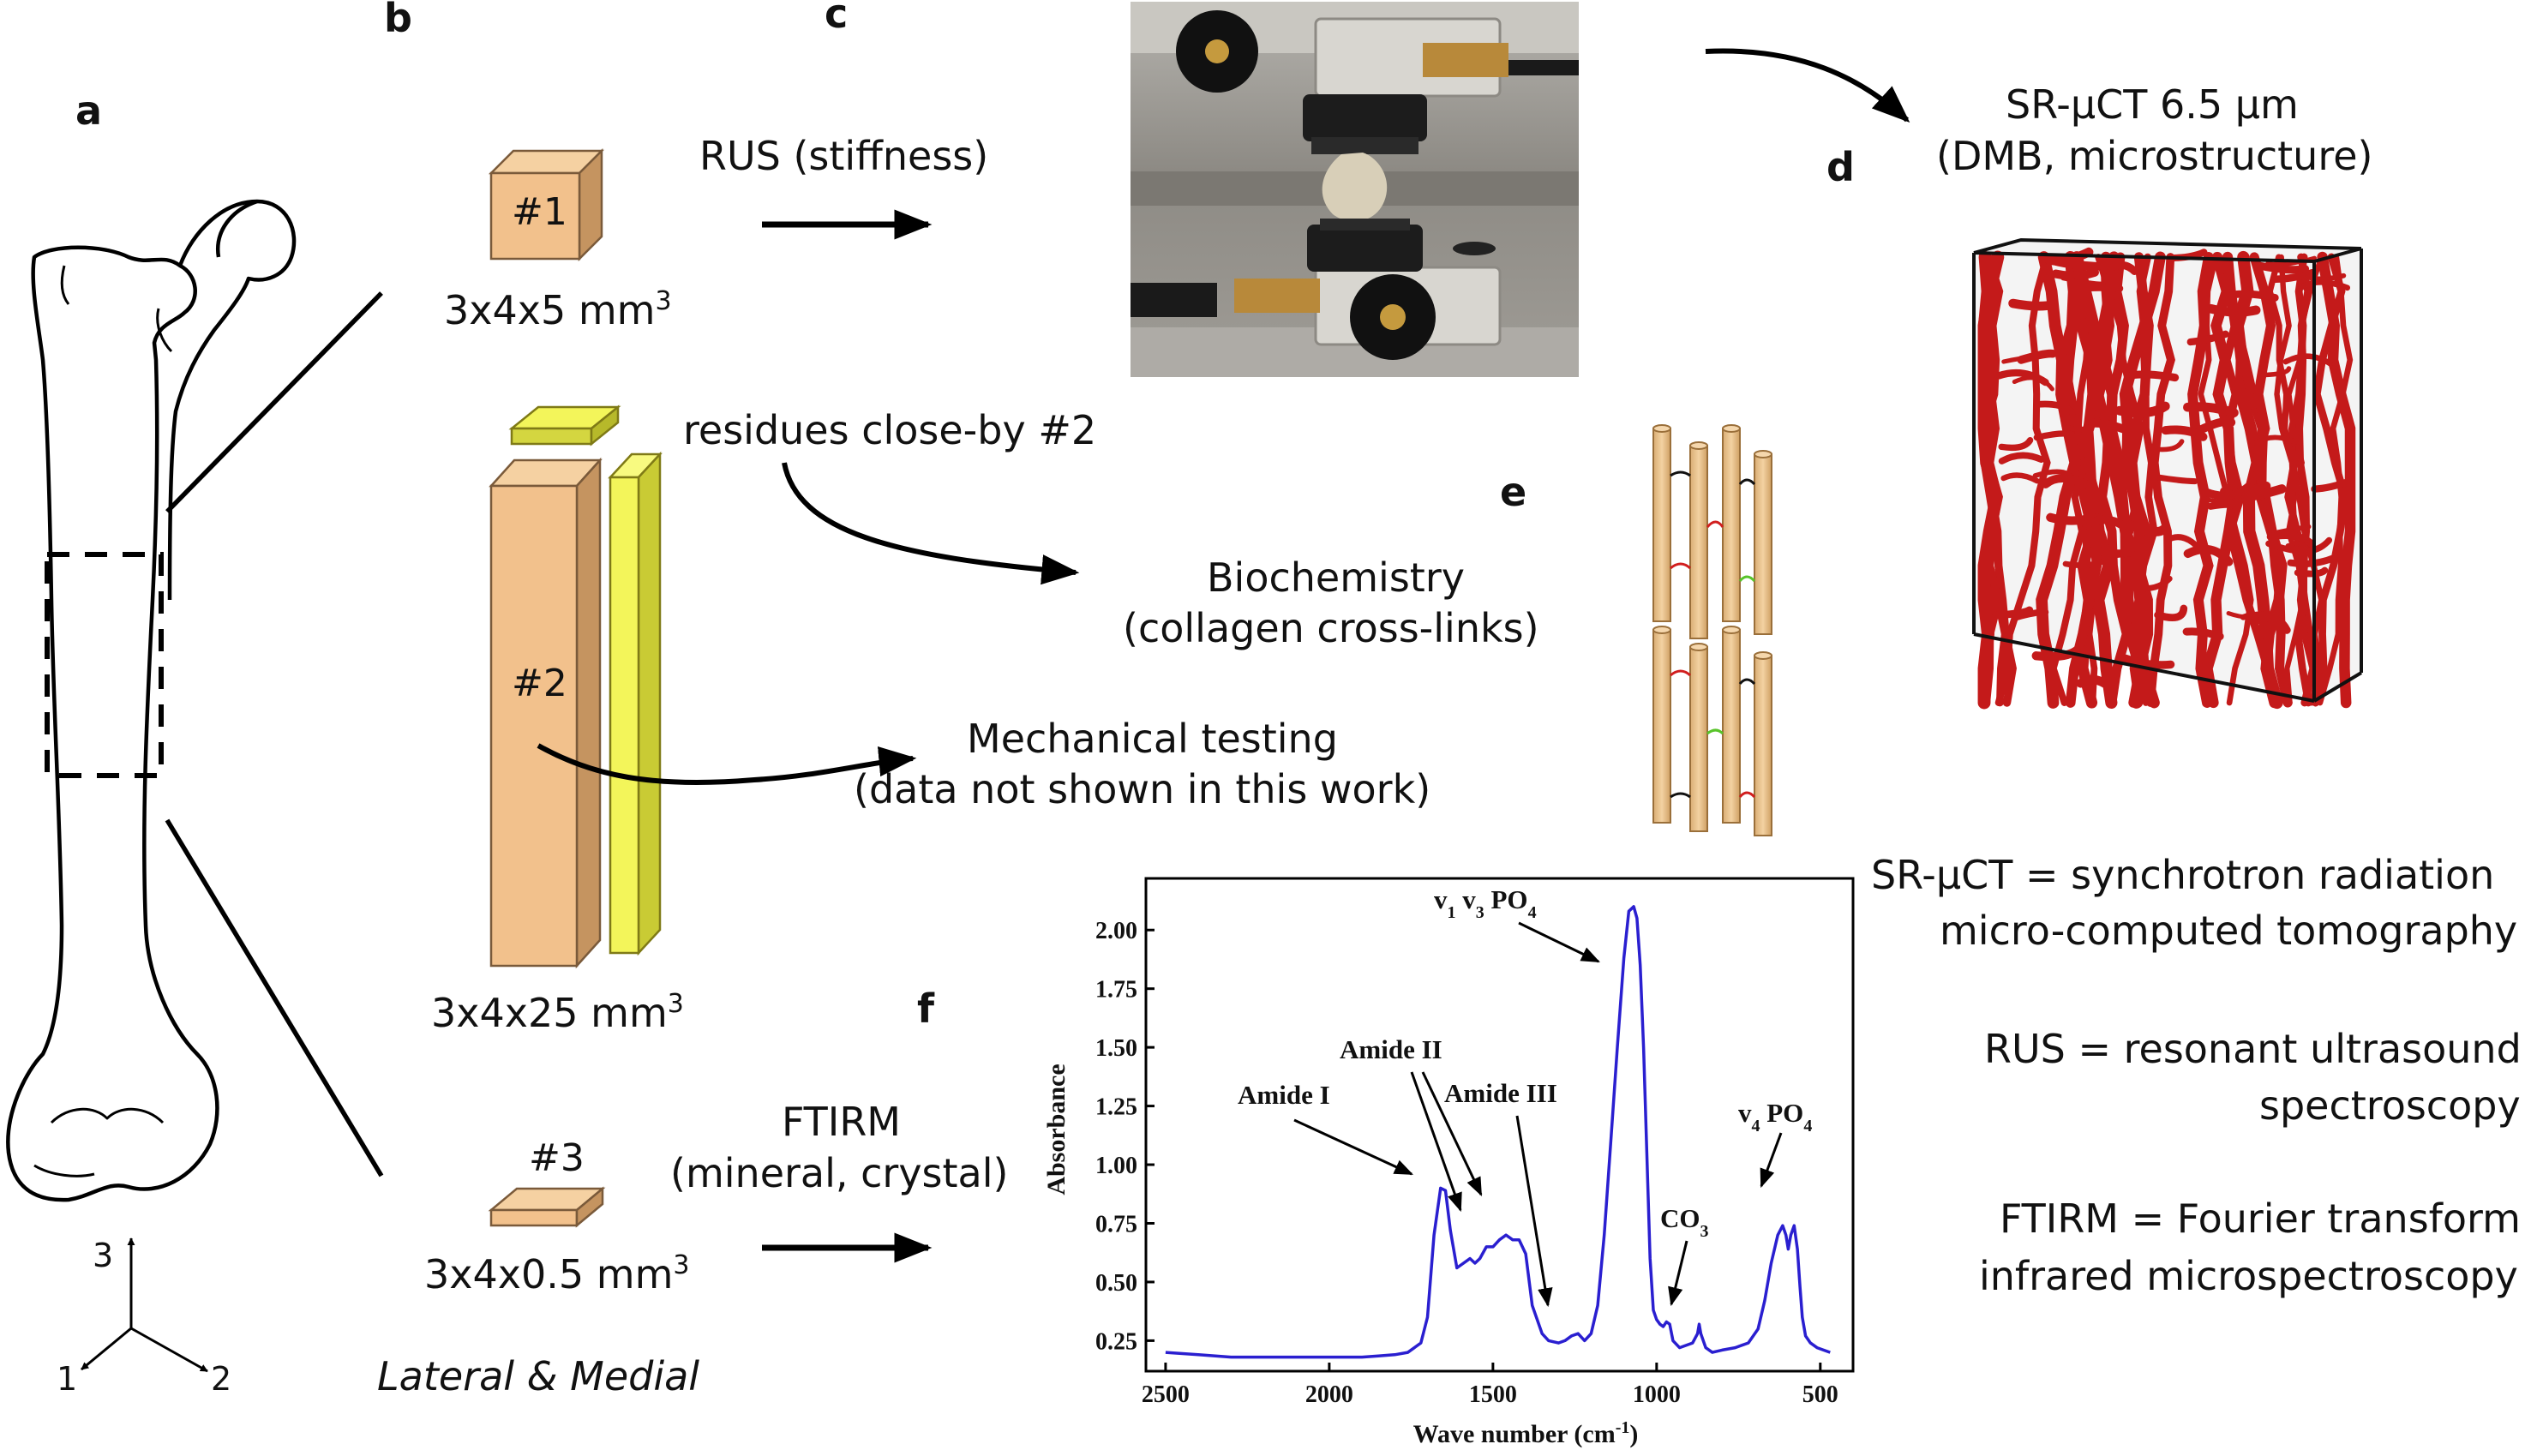 Image resolution: width=2531 pixels, height=1456 pixels. What do you see at coordinates (1284, 1095) in the screenshot?
I see `annotation-amide-1: Amide I` at bounding box center [1284, 1095].